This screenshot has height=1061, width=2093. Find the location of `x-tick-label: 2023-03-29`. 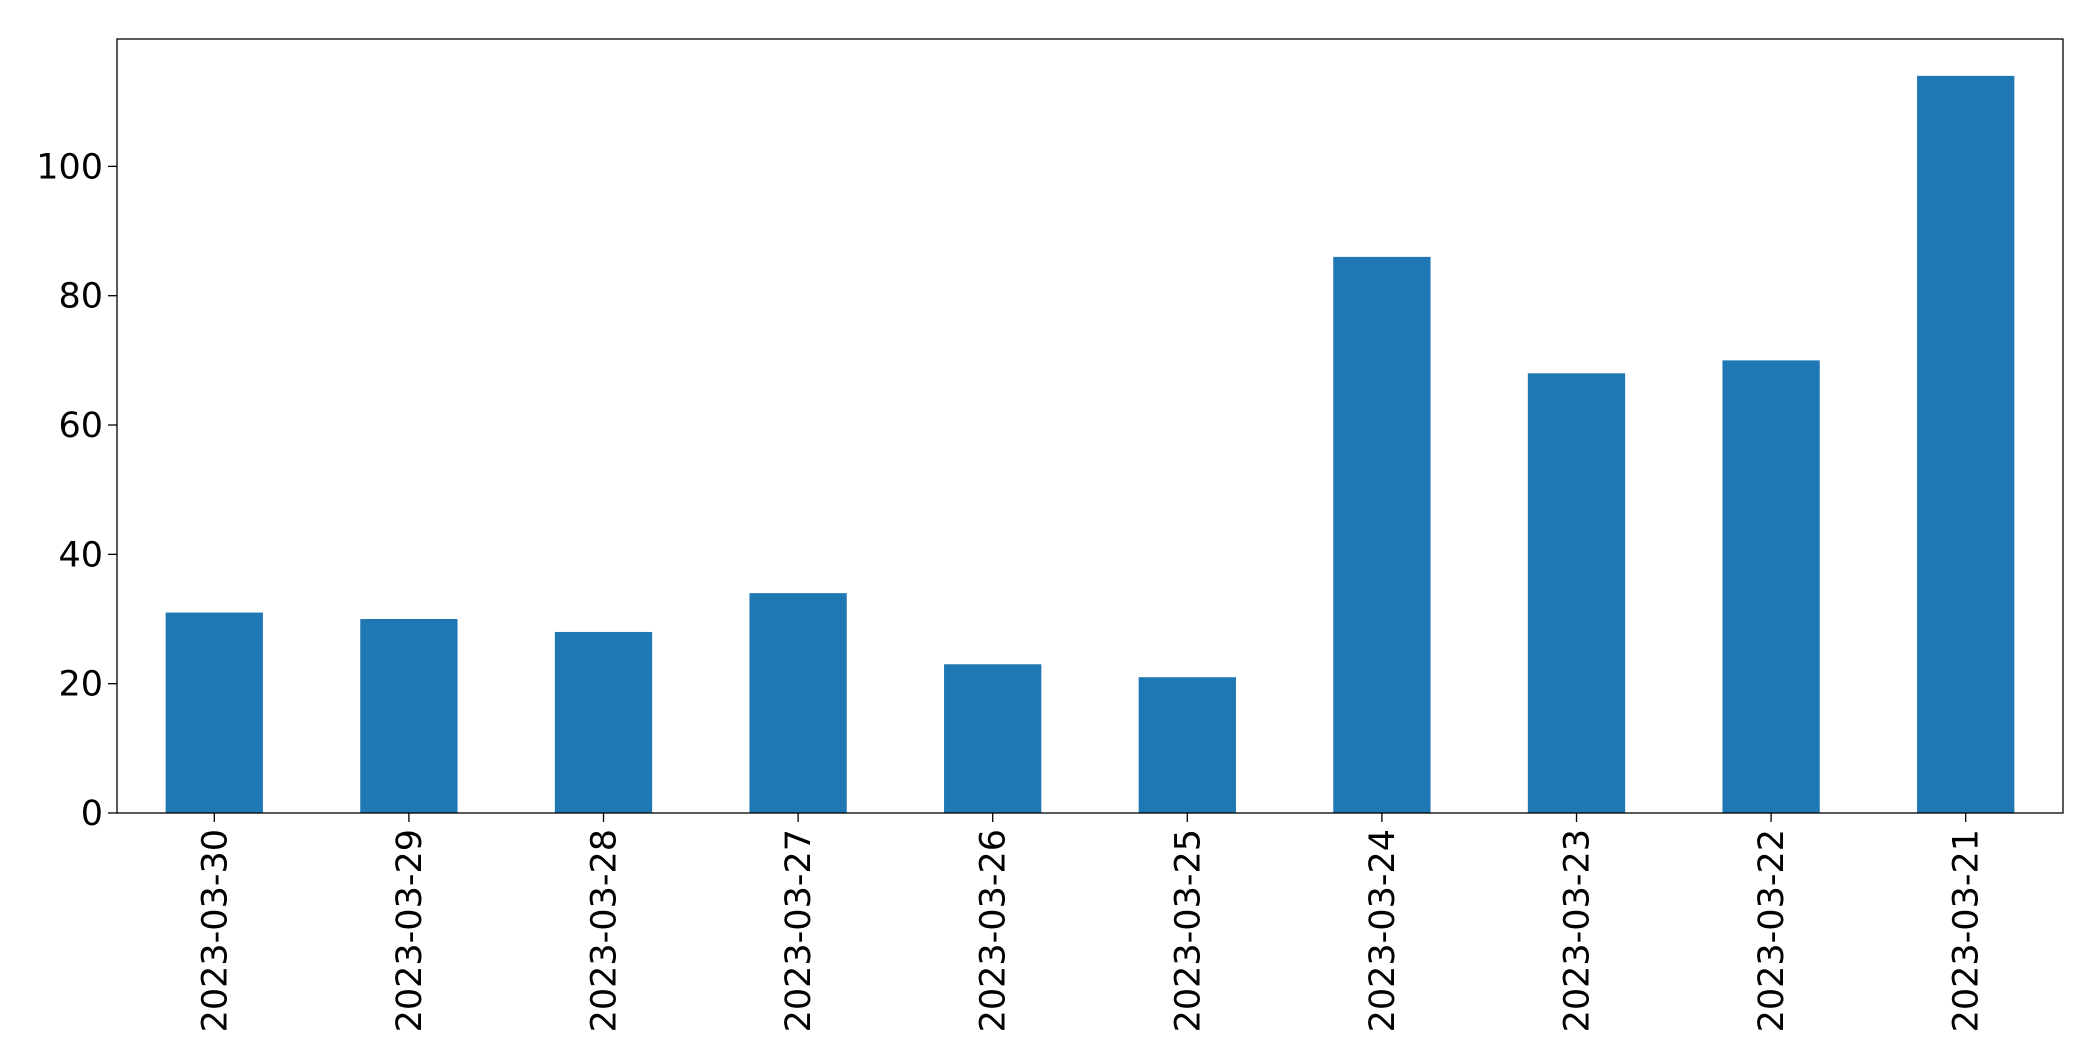

x-tick-label: 2023-03-29 is located at coordinates (410, 930).